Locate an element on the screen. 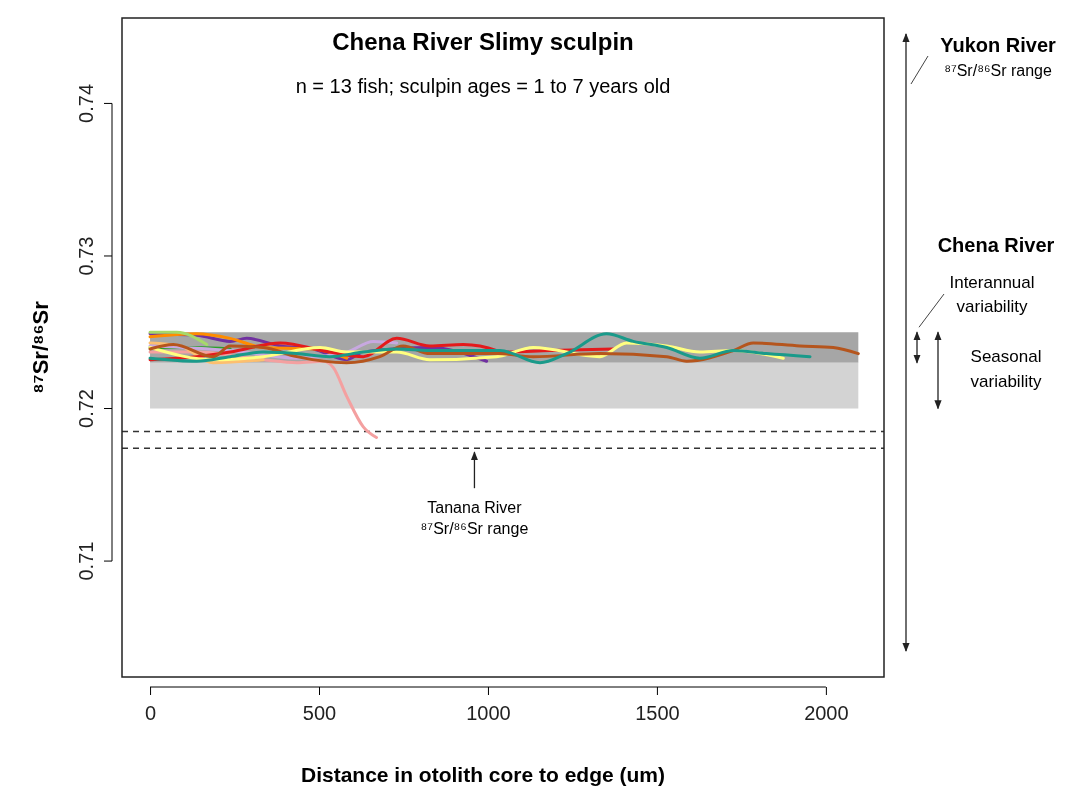  y-tick-label: 0.71 is located at coordinates (86, 561).